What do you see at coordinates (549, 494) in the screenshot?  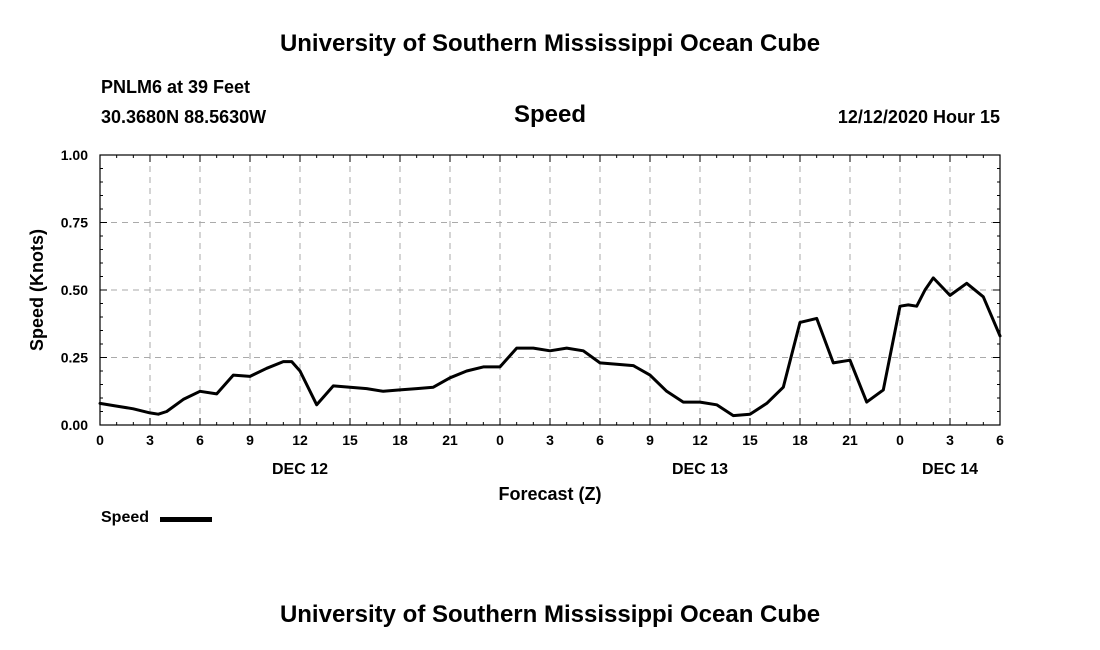 I see `x-axis-label: Forecast (Z)` at bounding box center [549, 494].